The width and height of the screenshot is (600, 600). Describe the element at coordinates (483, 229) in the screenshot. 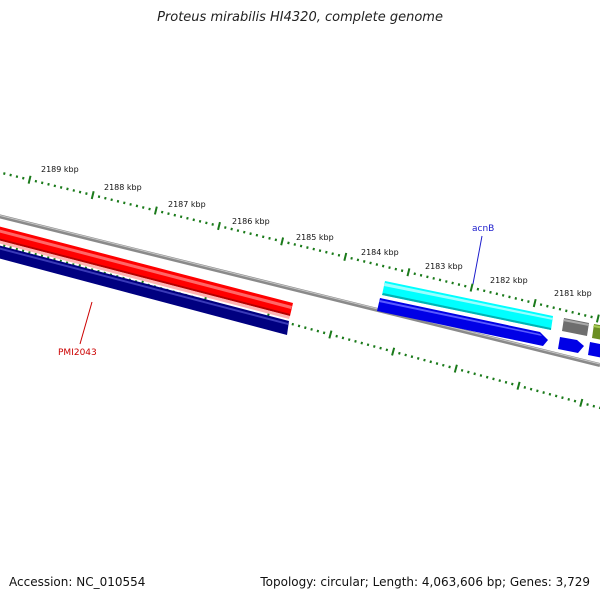

I see `gene-label-acnB: acnB` at that location.